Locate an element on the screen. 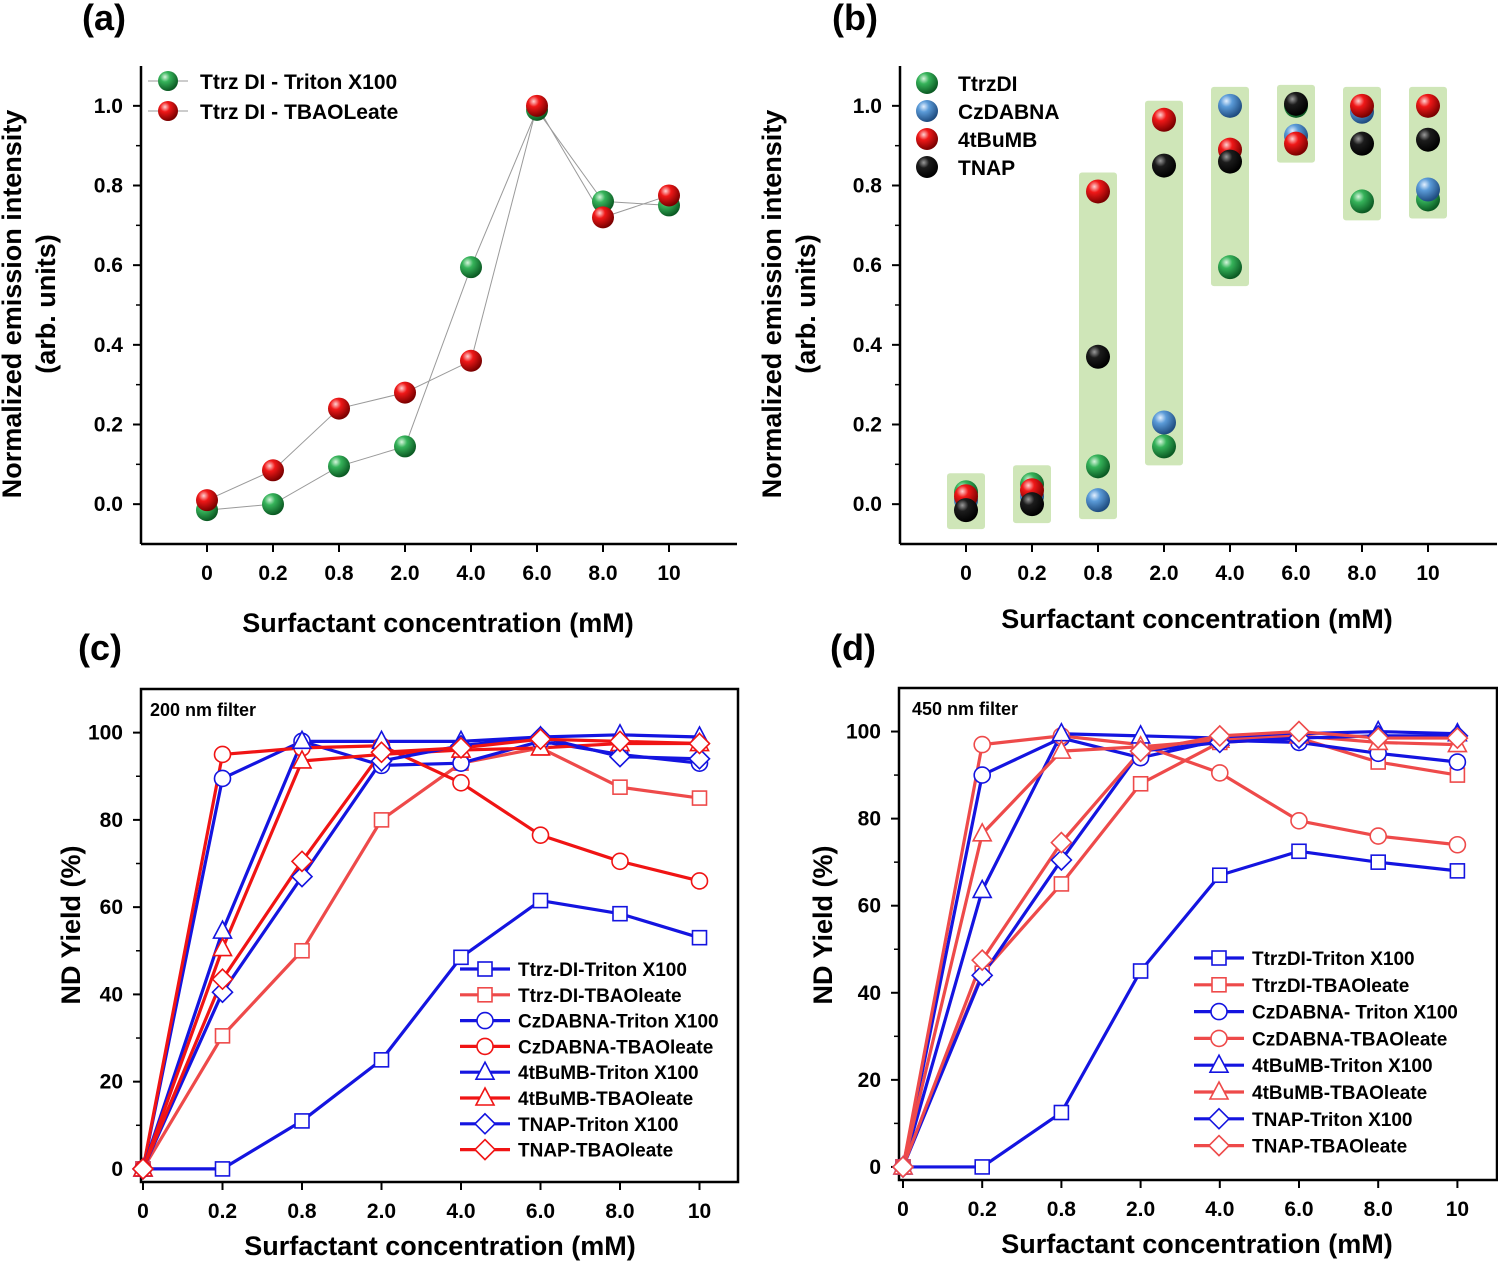 Image resolution: width=1498 pixels, height=1262 pixels. x-axis-title-d: Surfactant concentration (mM) is located at coordinates (1197, 1244).